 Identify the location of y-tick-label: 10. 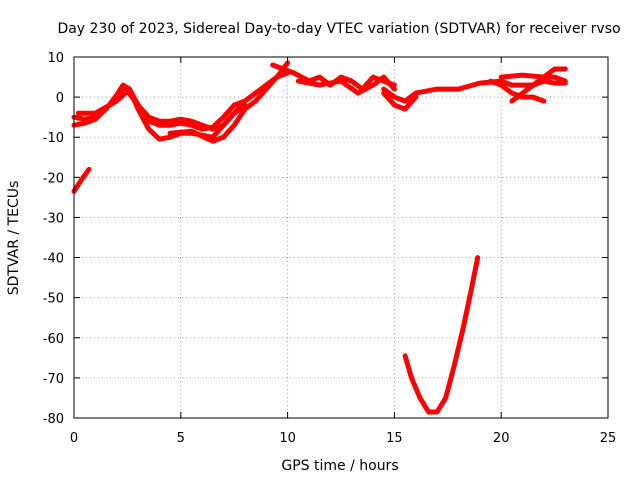
(55, 58).